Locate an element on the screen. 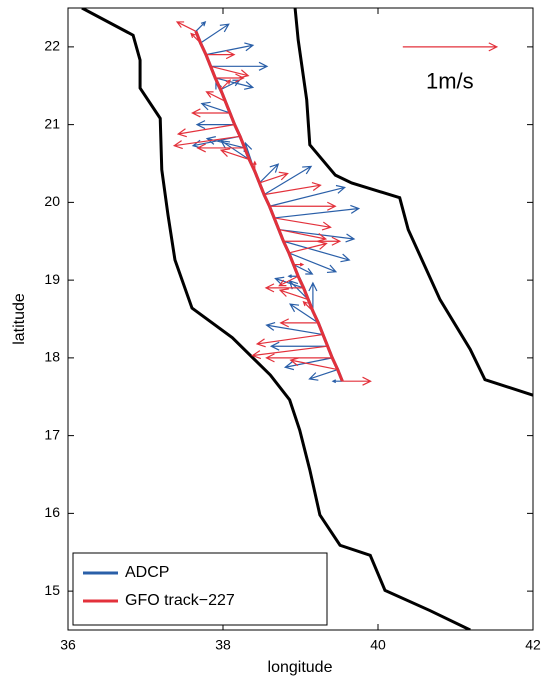 This screenshot has height=683, width=547. reference-label: 1m/s is located at coordinates (450, 81).